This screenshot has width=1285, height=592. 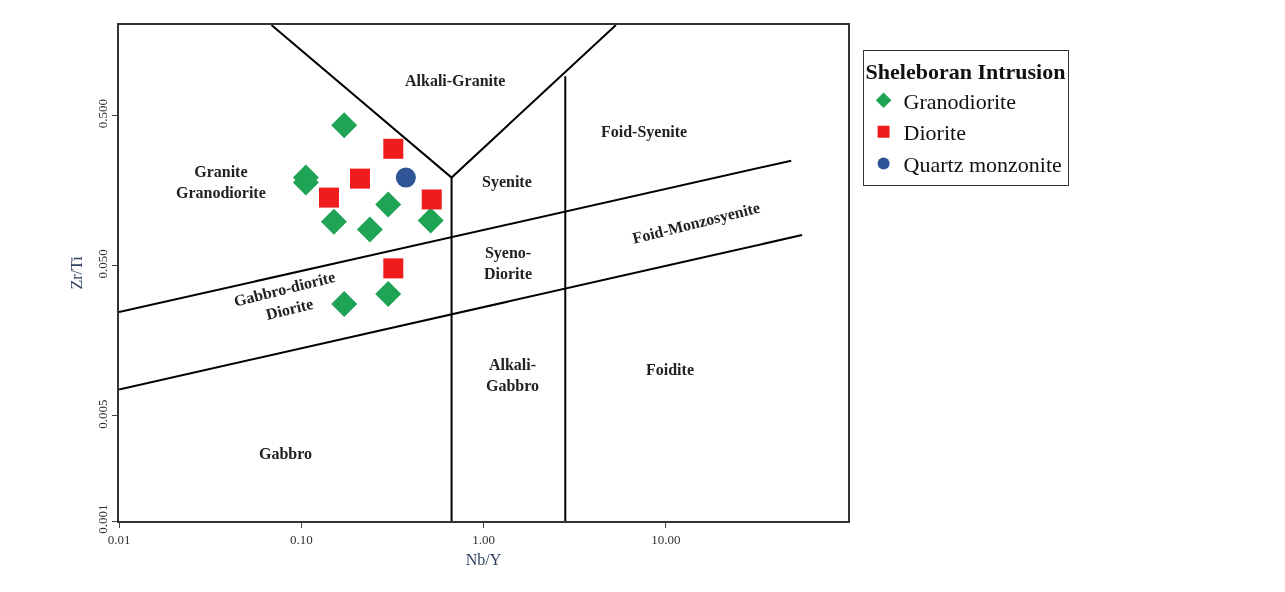 What do you see at coordinates (508, 263) in the screenshot?
I see `annotation: Syeno- Diorite` at bounding box center [508, 263].